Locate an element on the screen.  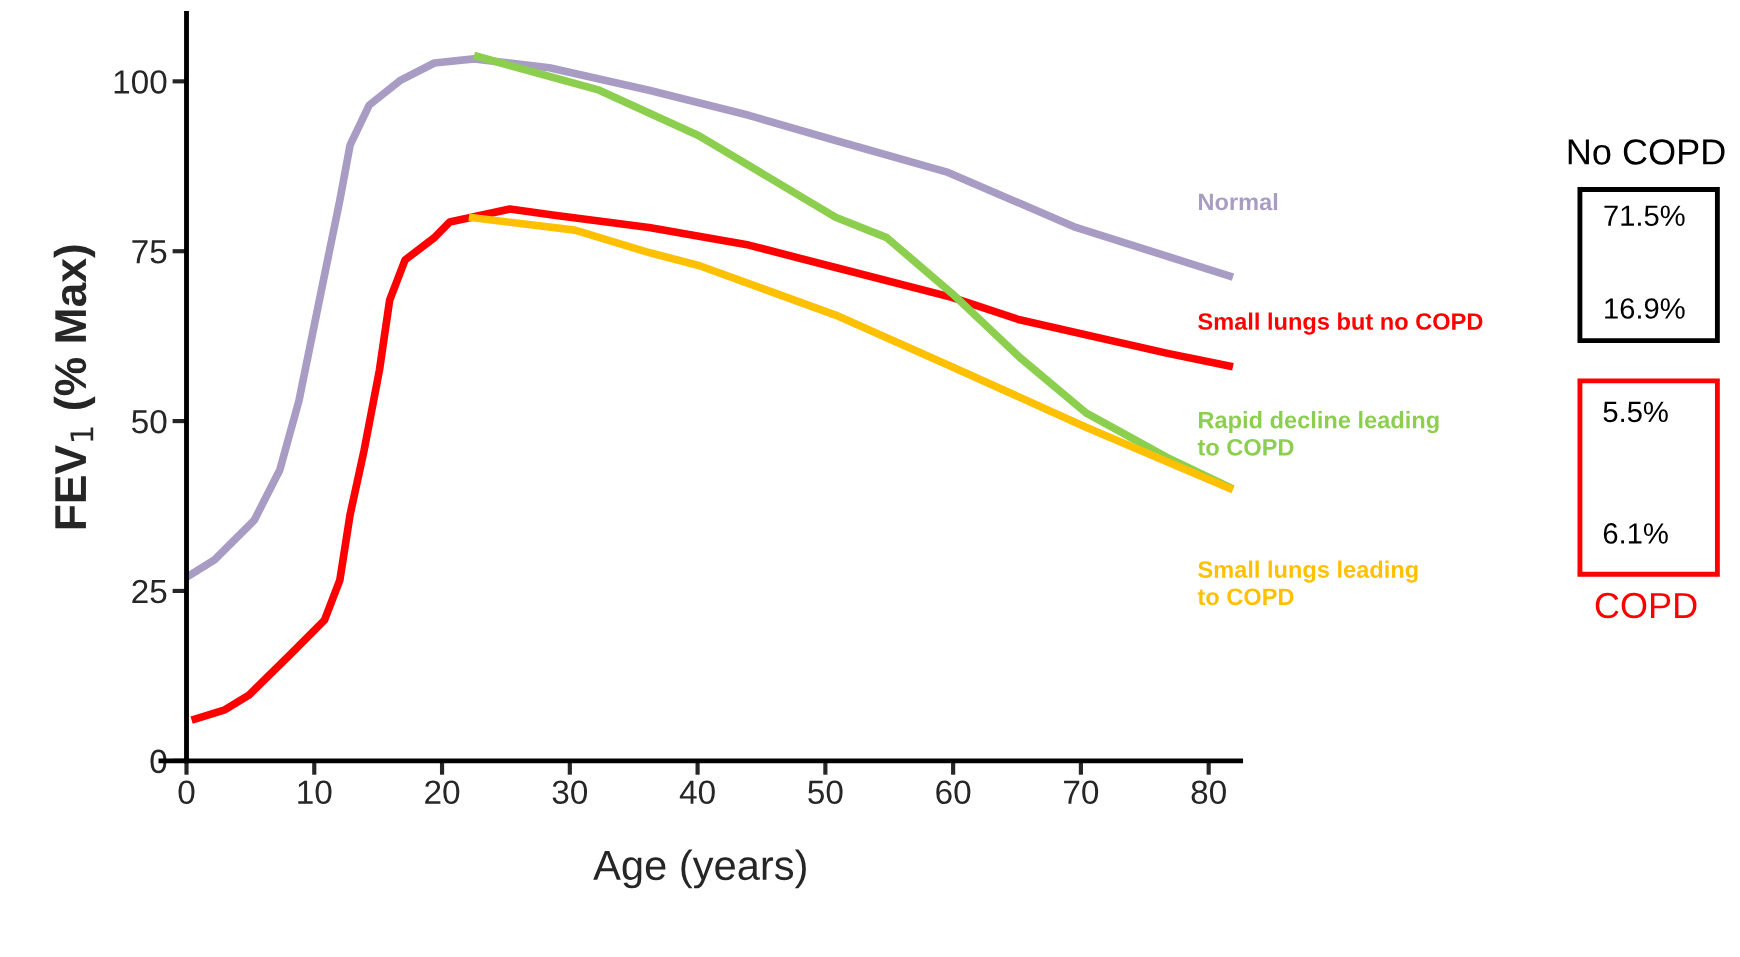
x-tick-label: 70 is located at coordinates (1081, 792).